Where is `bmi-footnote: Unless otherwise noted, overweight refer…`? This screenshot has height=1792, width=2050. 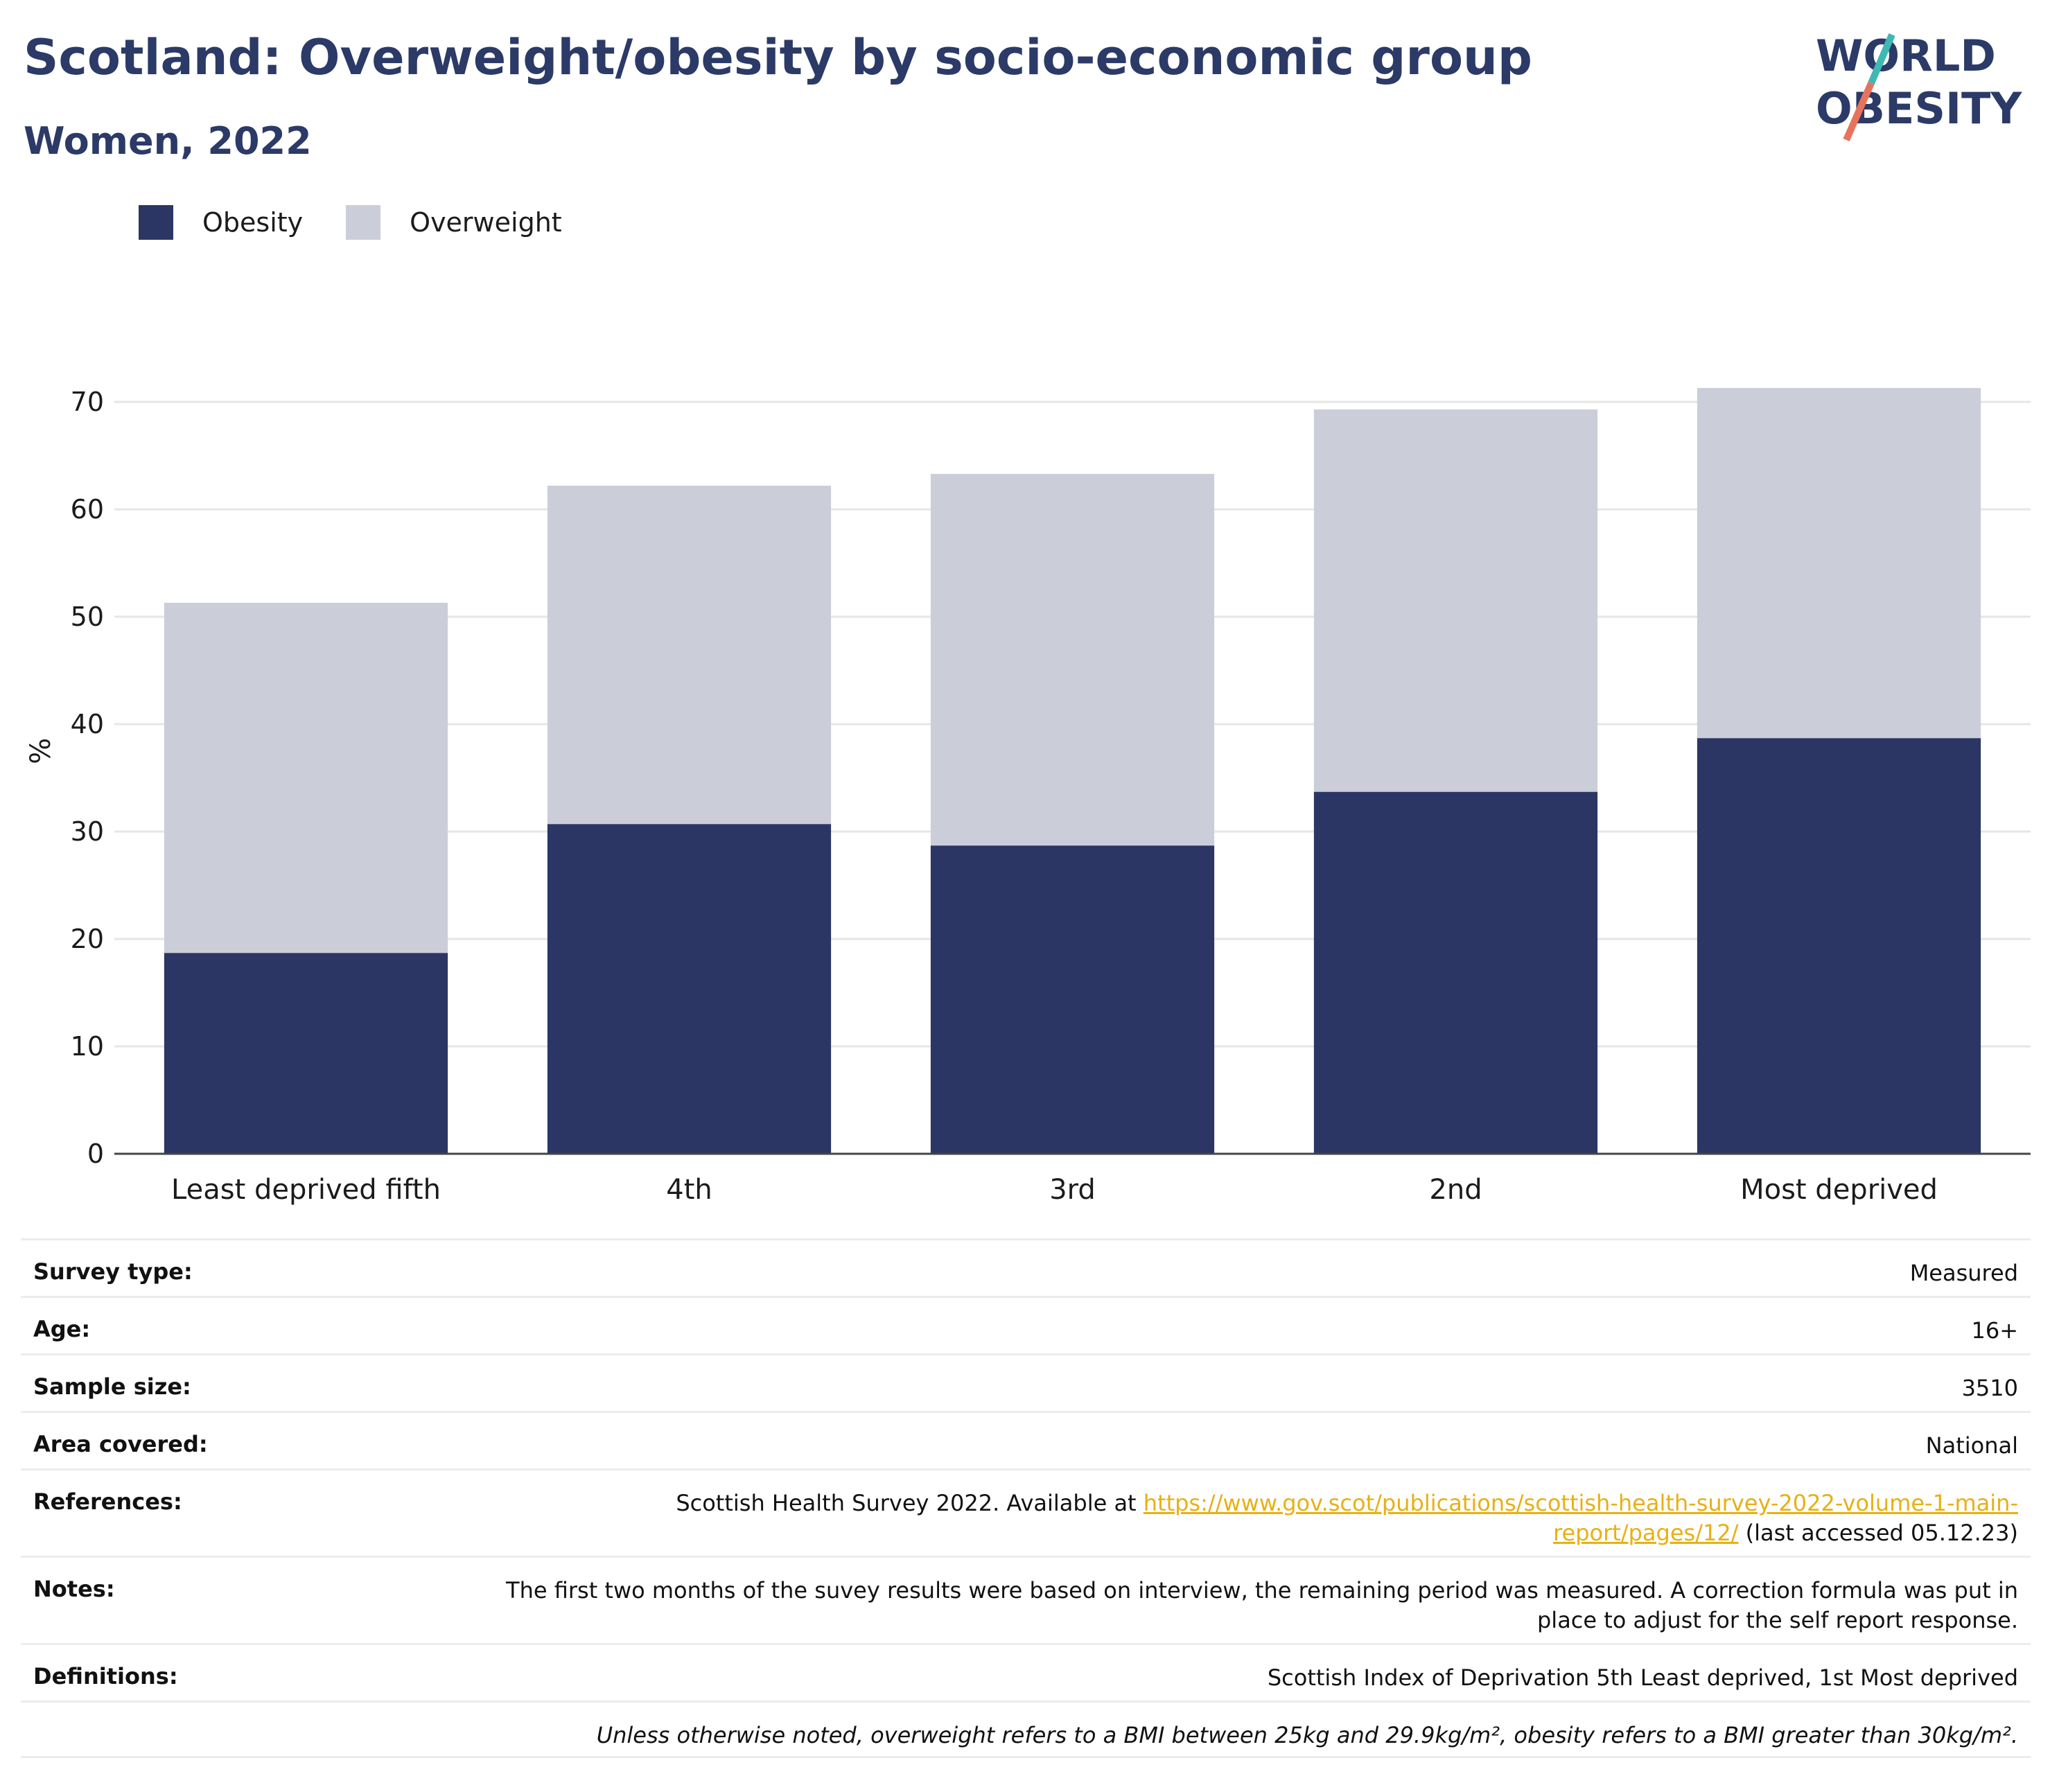 bmi-footnote: Unless otherwise noted, overweight refer… is located at coordinates (1307, 1735).